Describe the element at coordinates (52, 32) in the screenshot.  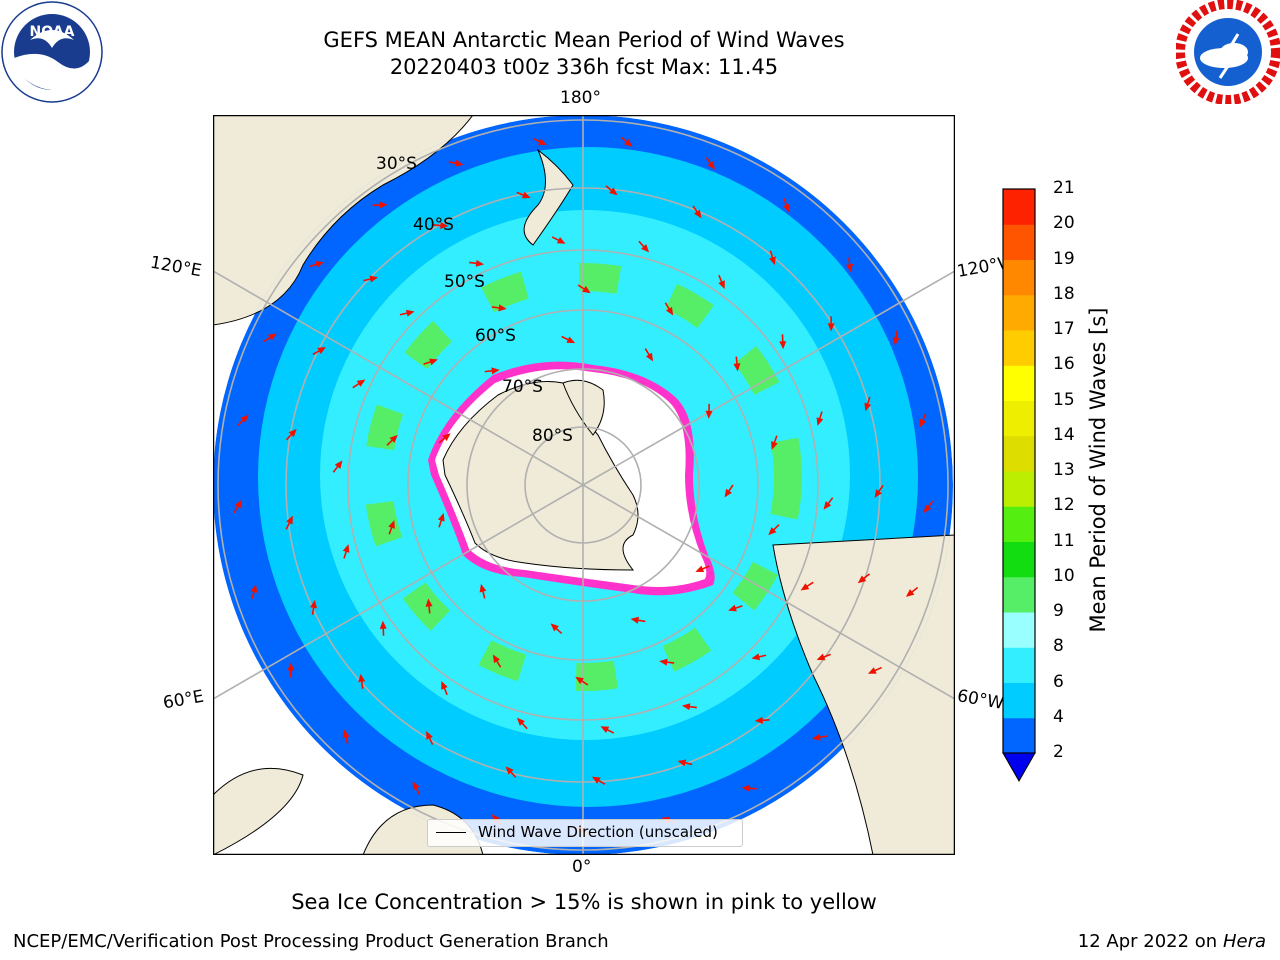
I see `noaa-logo-text: NOAA` at that location.